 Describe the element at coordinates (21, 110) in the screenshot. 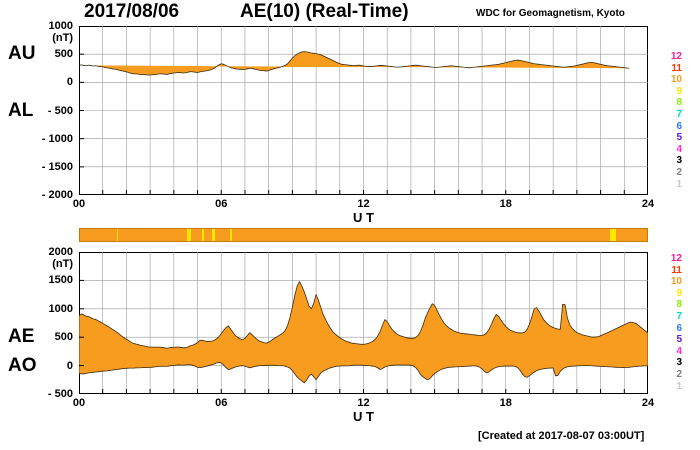

I see `lower-series-label: AL` at that location.